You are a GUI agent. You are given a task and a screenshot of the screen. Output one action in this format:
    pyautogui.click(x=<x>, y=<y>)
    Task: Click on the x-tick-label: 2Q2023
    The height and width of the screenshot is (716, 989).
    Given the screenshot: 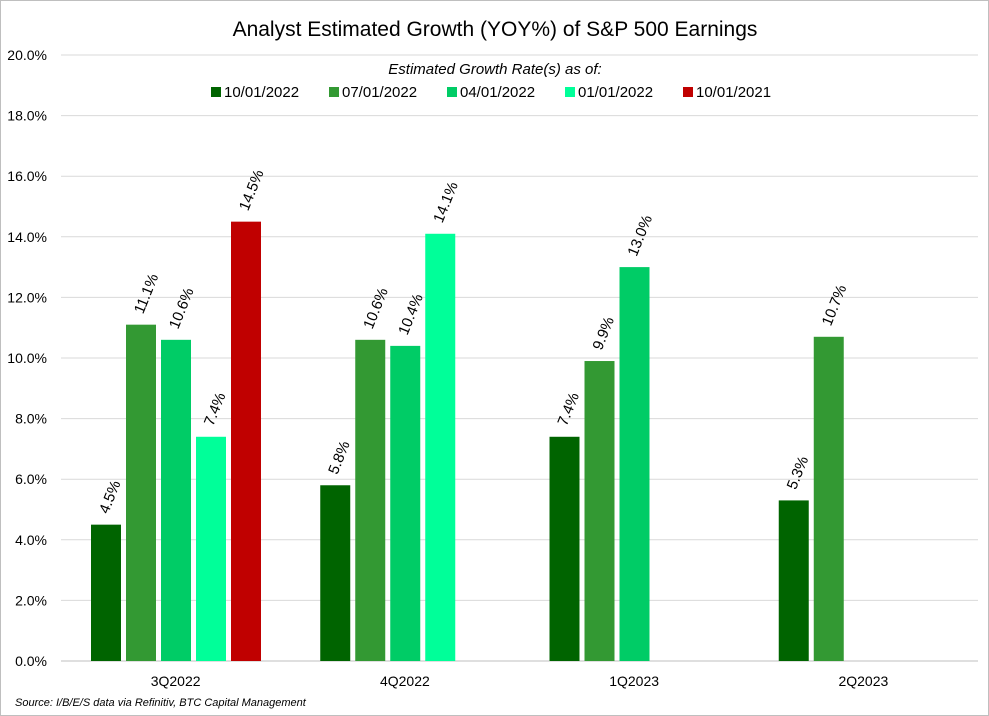 What is the action you would take?
    pyautogui.click(x=863, y=681)
    